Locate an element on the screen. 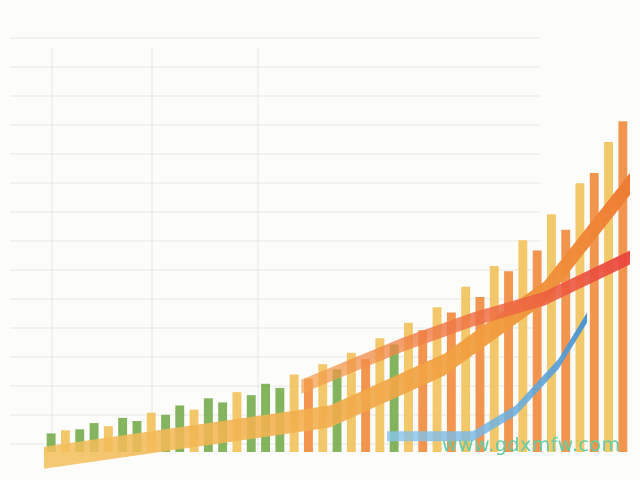 This screenshot has width=640, height=480. watermark-text: www.gdxmfw.com is located at coordinates (531, 445).